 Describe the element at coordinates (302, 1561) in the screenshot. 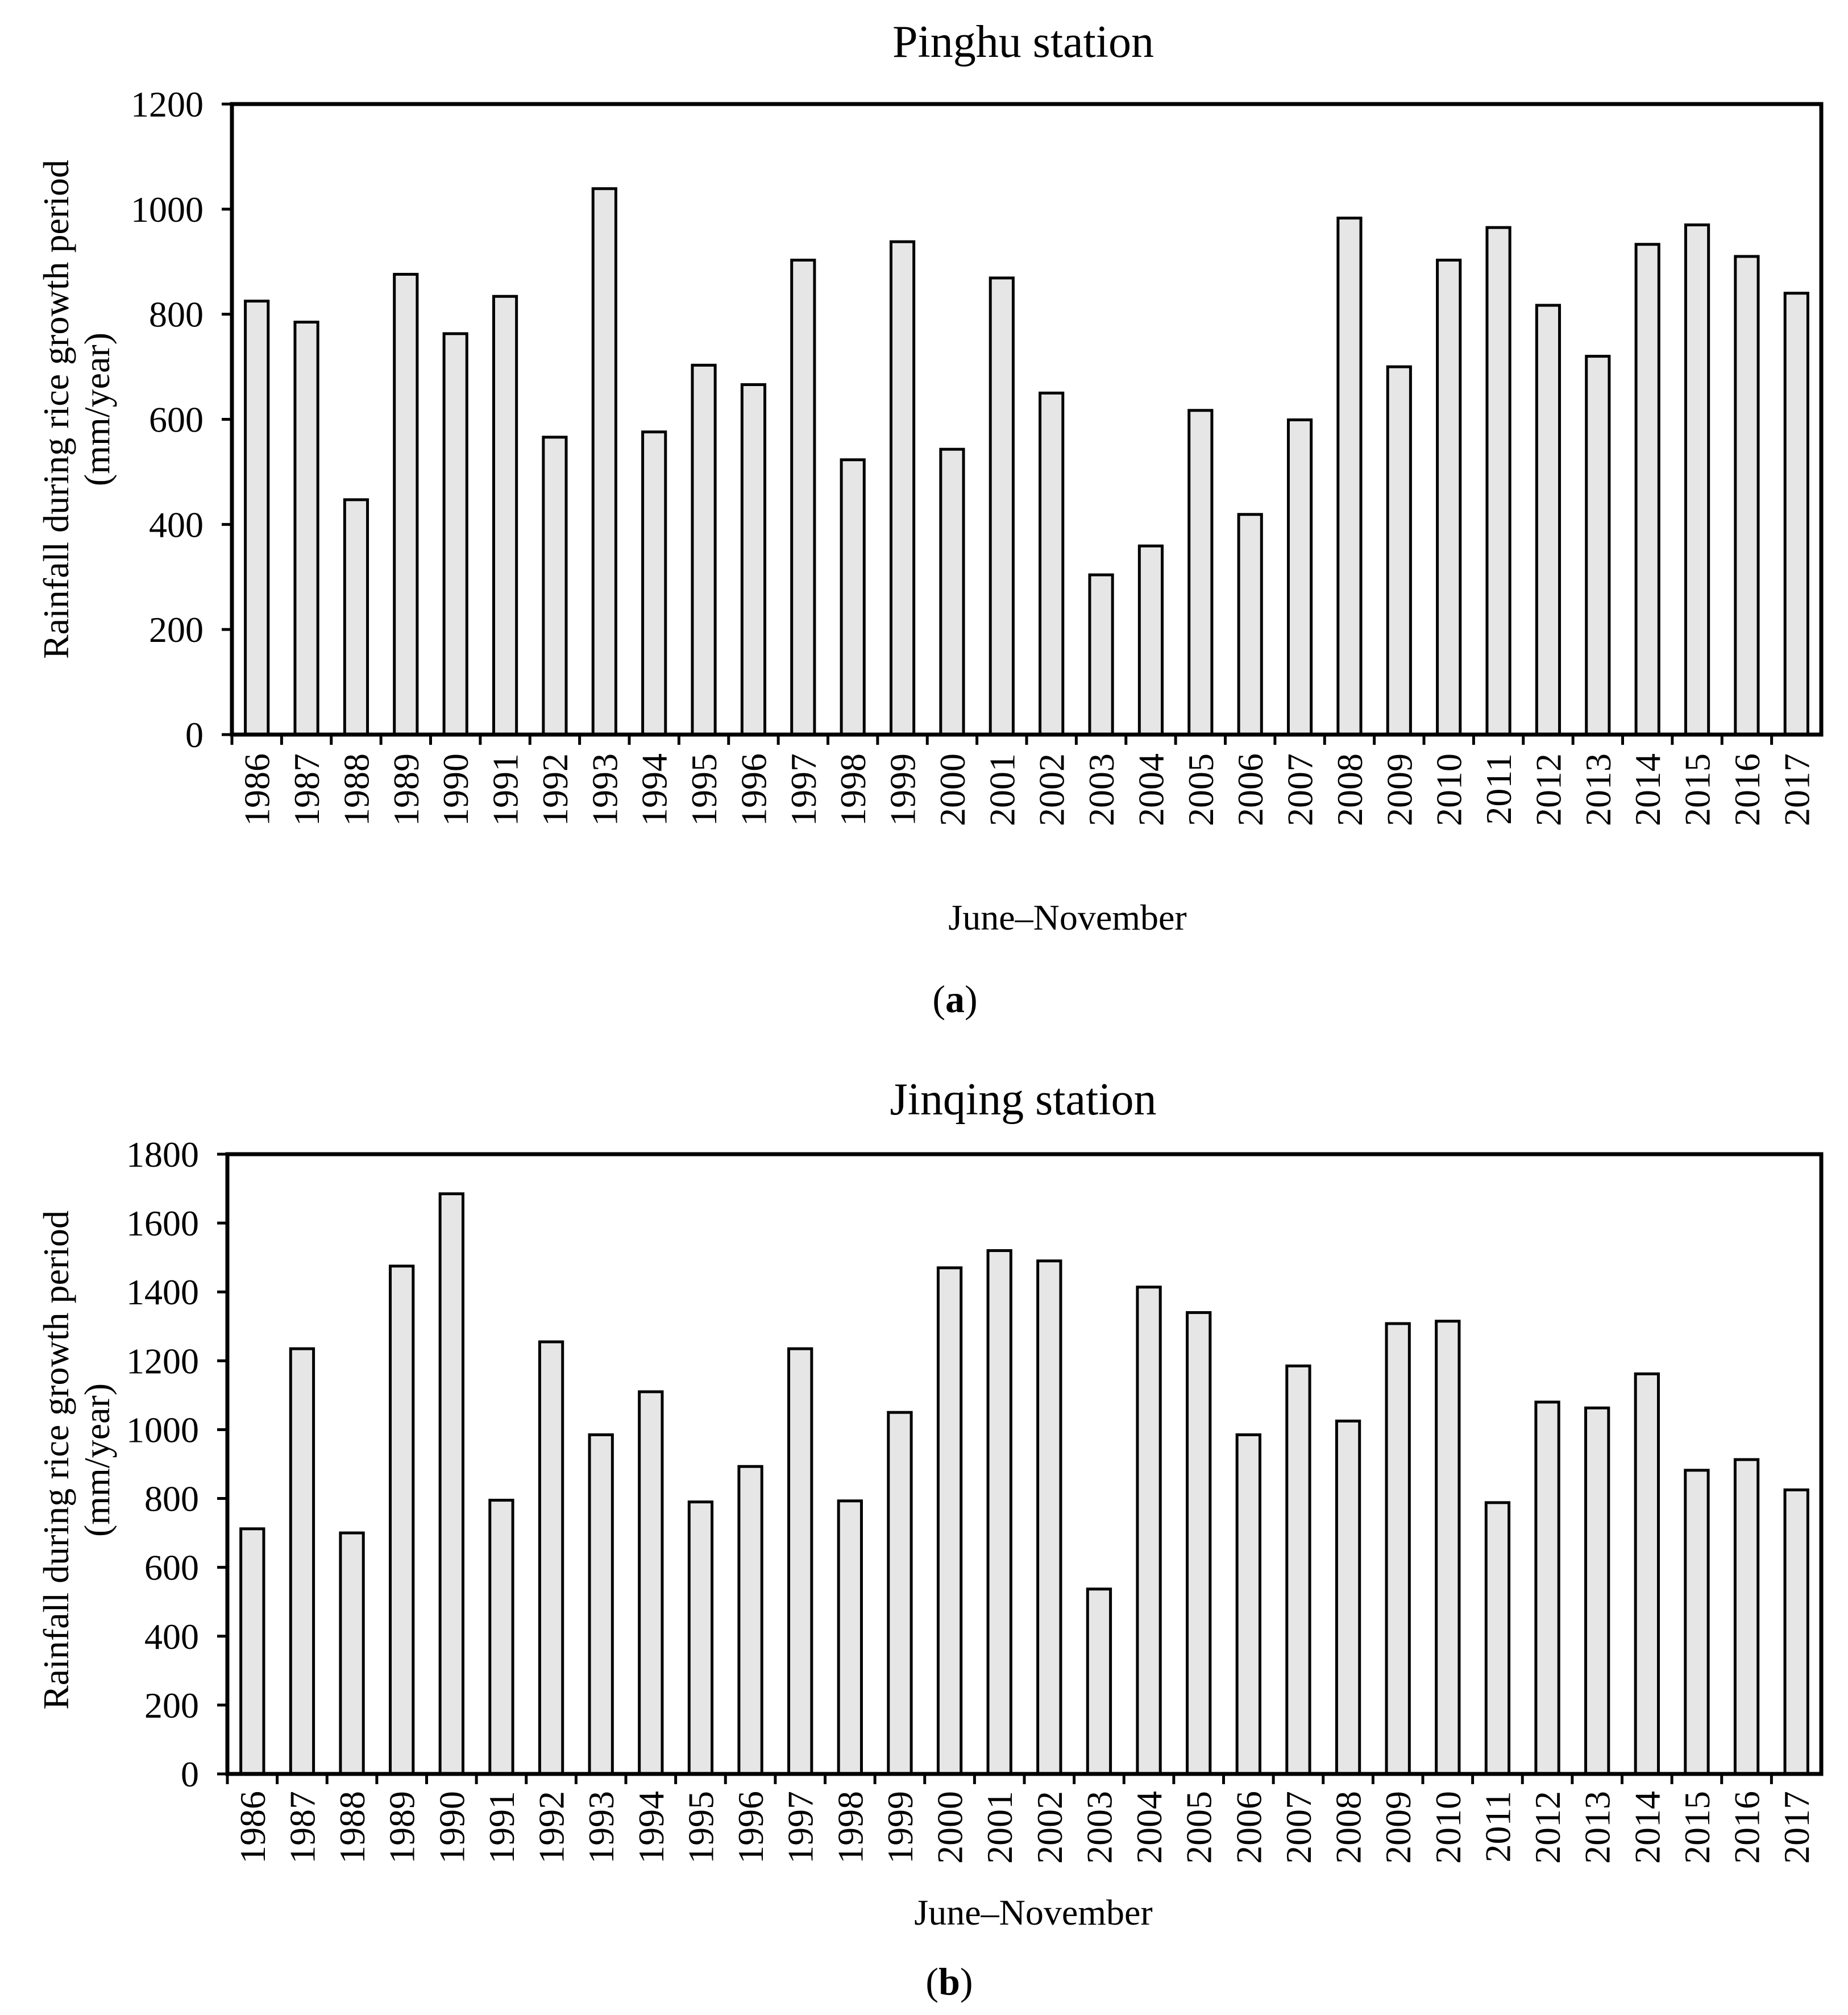

I see `bar-1987` at that location.